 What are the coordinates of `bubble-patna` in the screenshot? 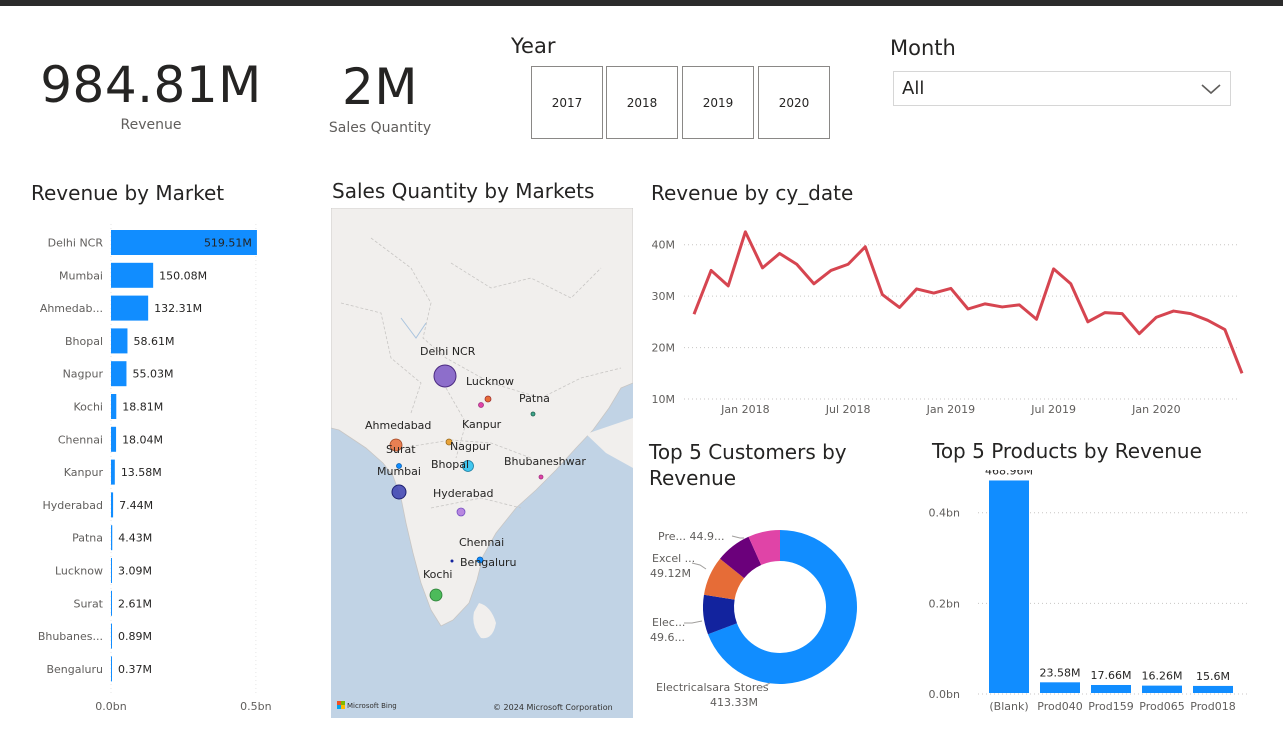 It's located at (533, 414).